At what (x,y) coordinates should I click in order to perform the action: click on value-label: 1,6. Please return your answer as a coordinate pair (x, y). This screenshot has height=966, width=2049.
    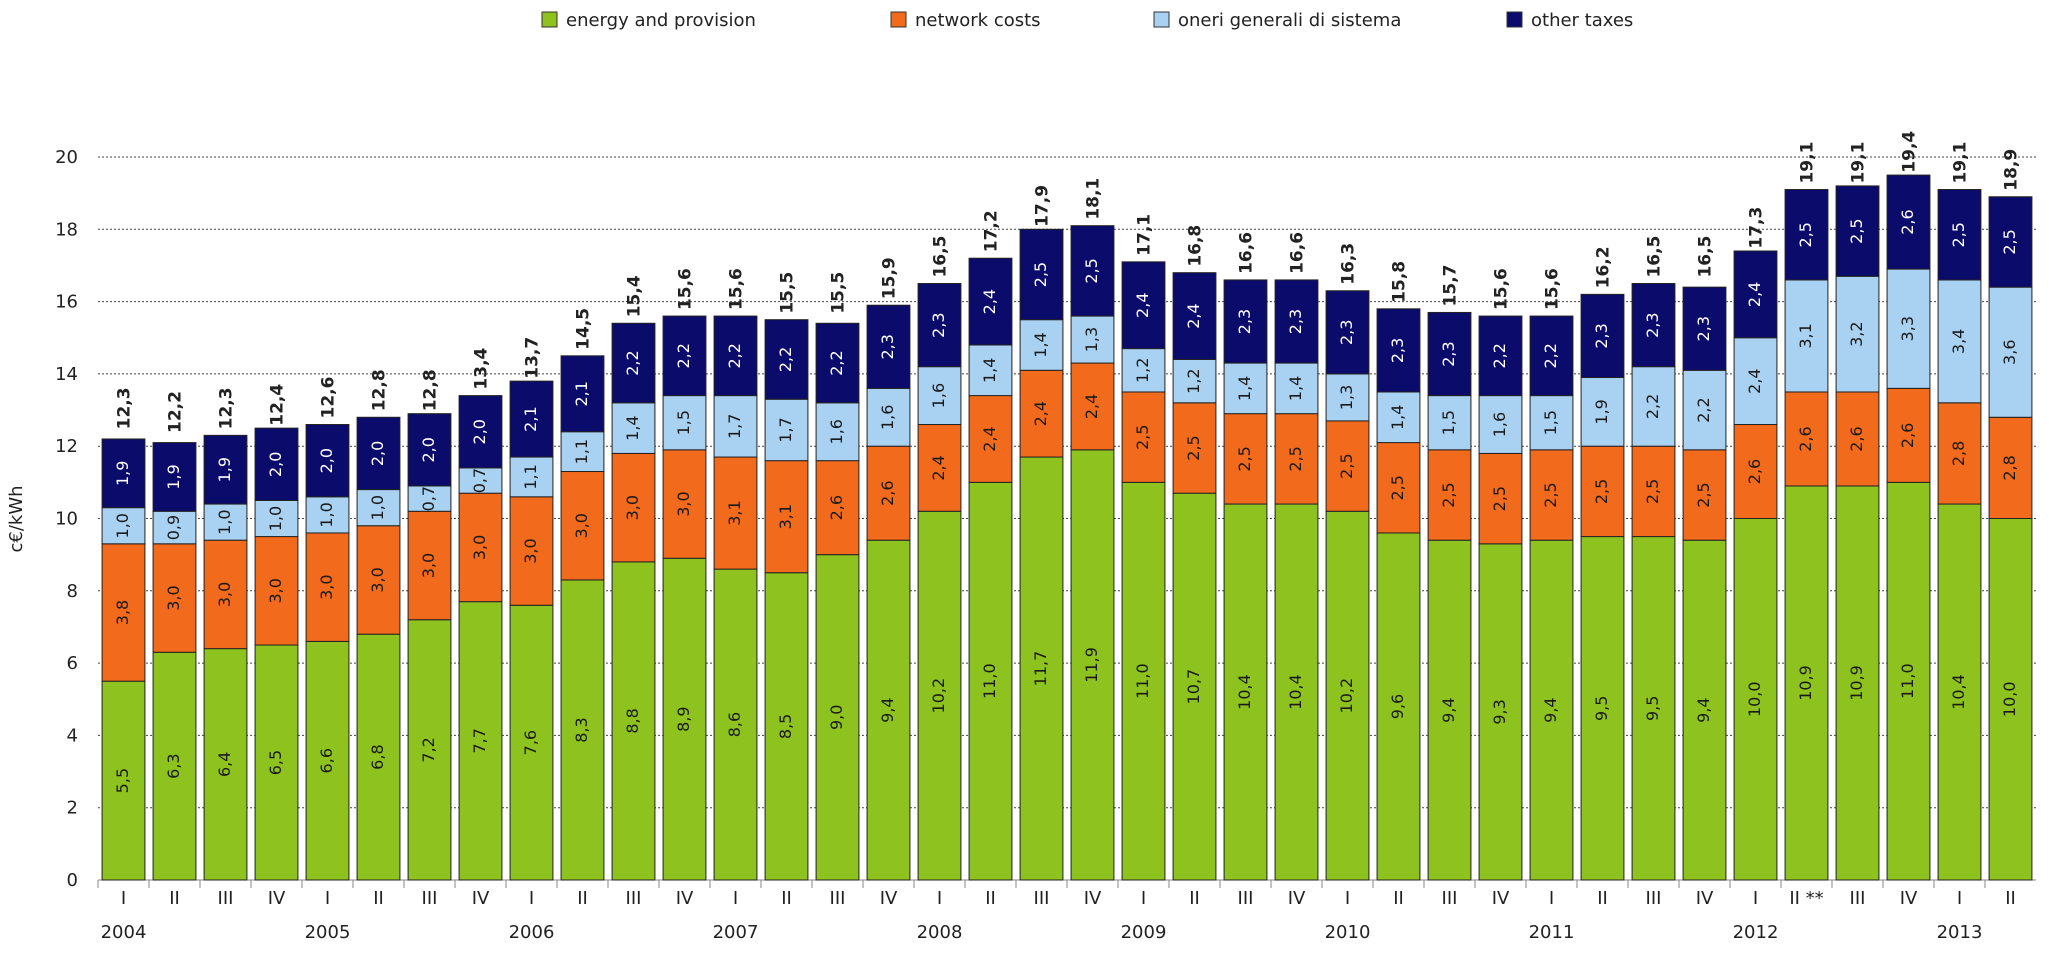
    Looking at the image, I should click on (836, 431).